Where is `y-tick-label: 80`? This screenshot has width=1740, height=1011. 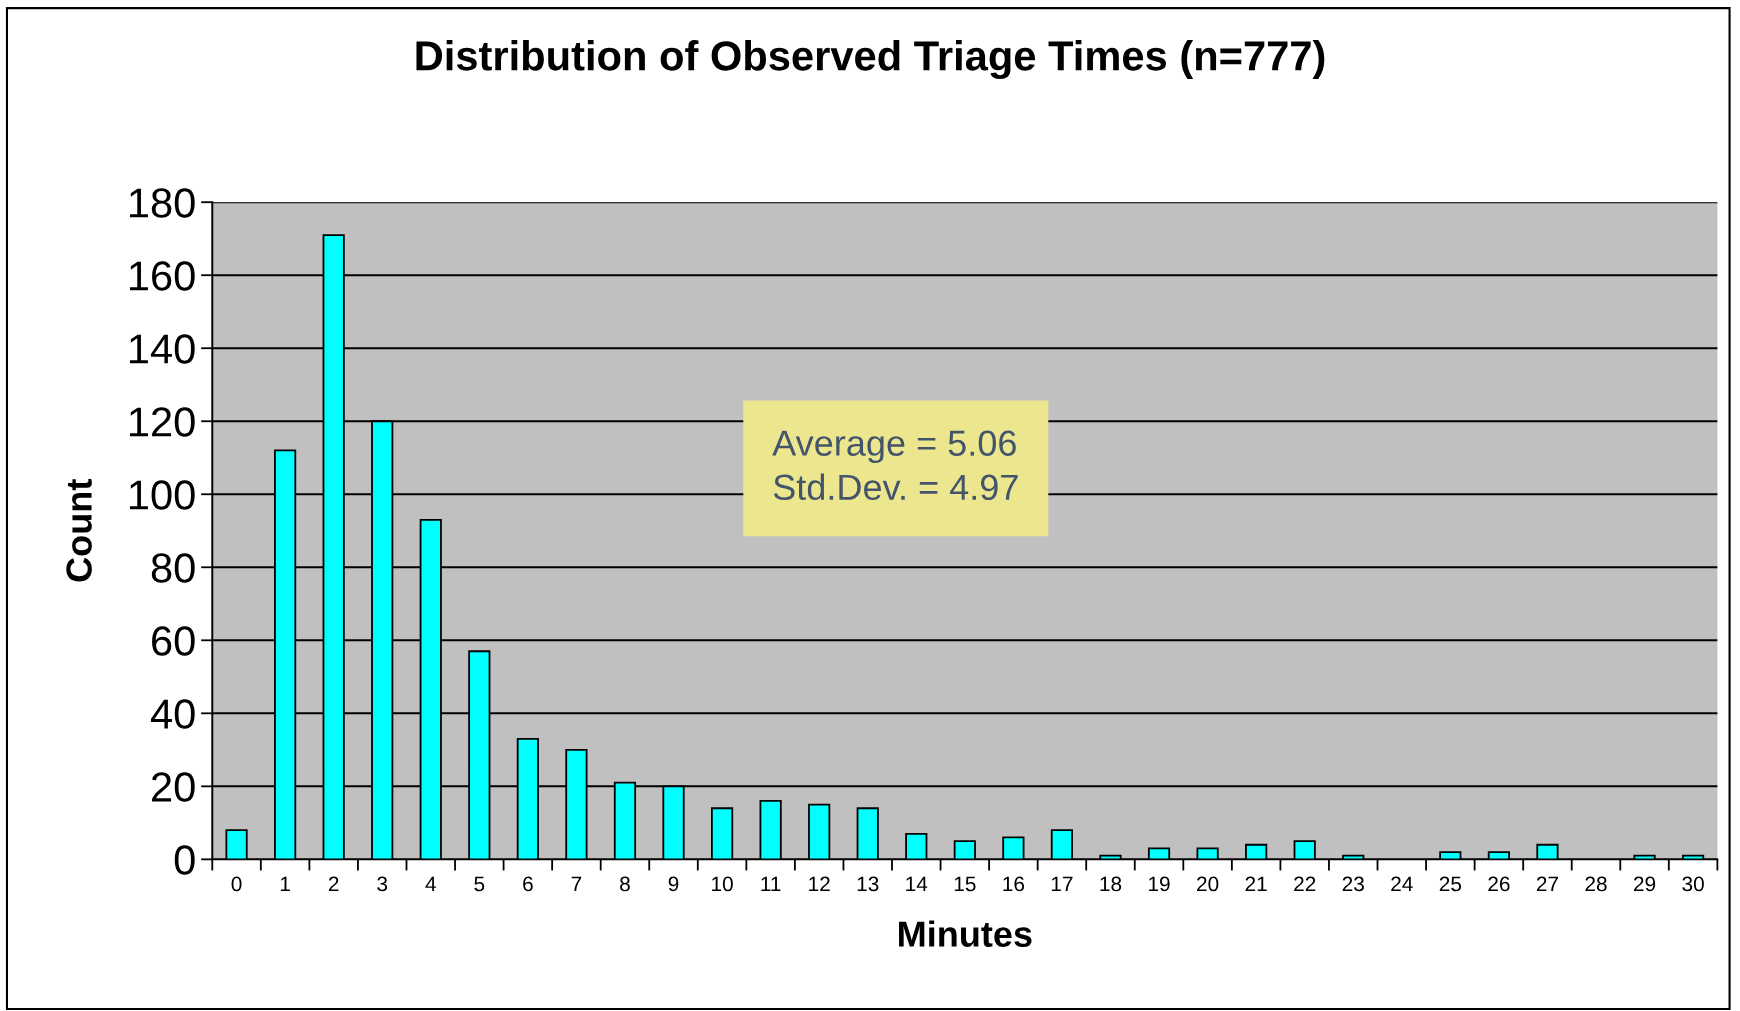
y-tick-label: 80 is located at coordinates (173, 568).